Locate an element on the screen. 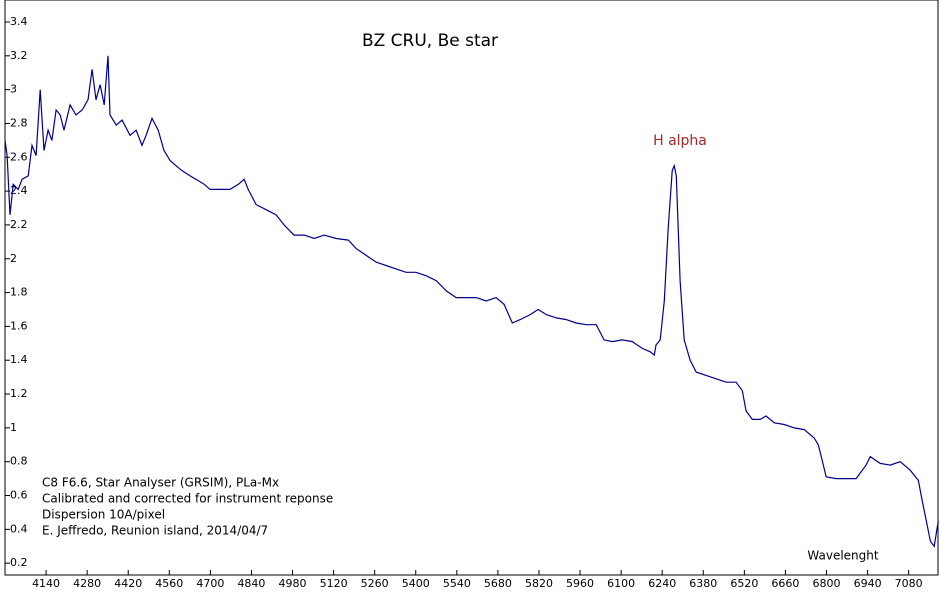 Image resolution: width=940 pixels, height=595 pixels. x-tick-label: 5540 is located at coordinates (457, 583).